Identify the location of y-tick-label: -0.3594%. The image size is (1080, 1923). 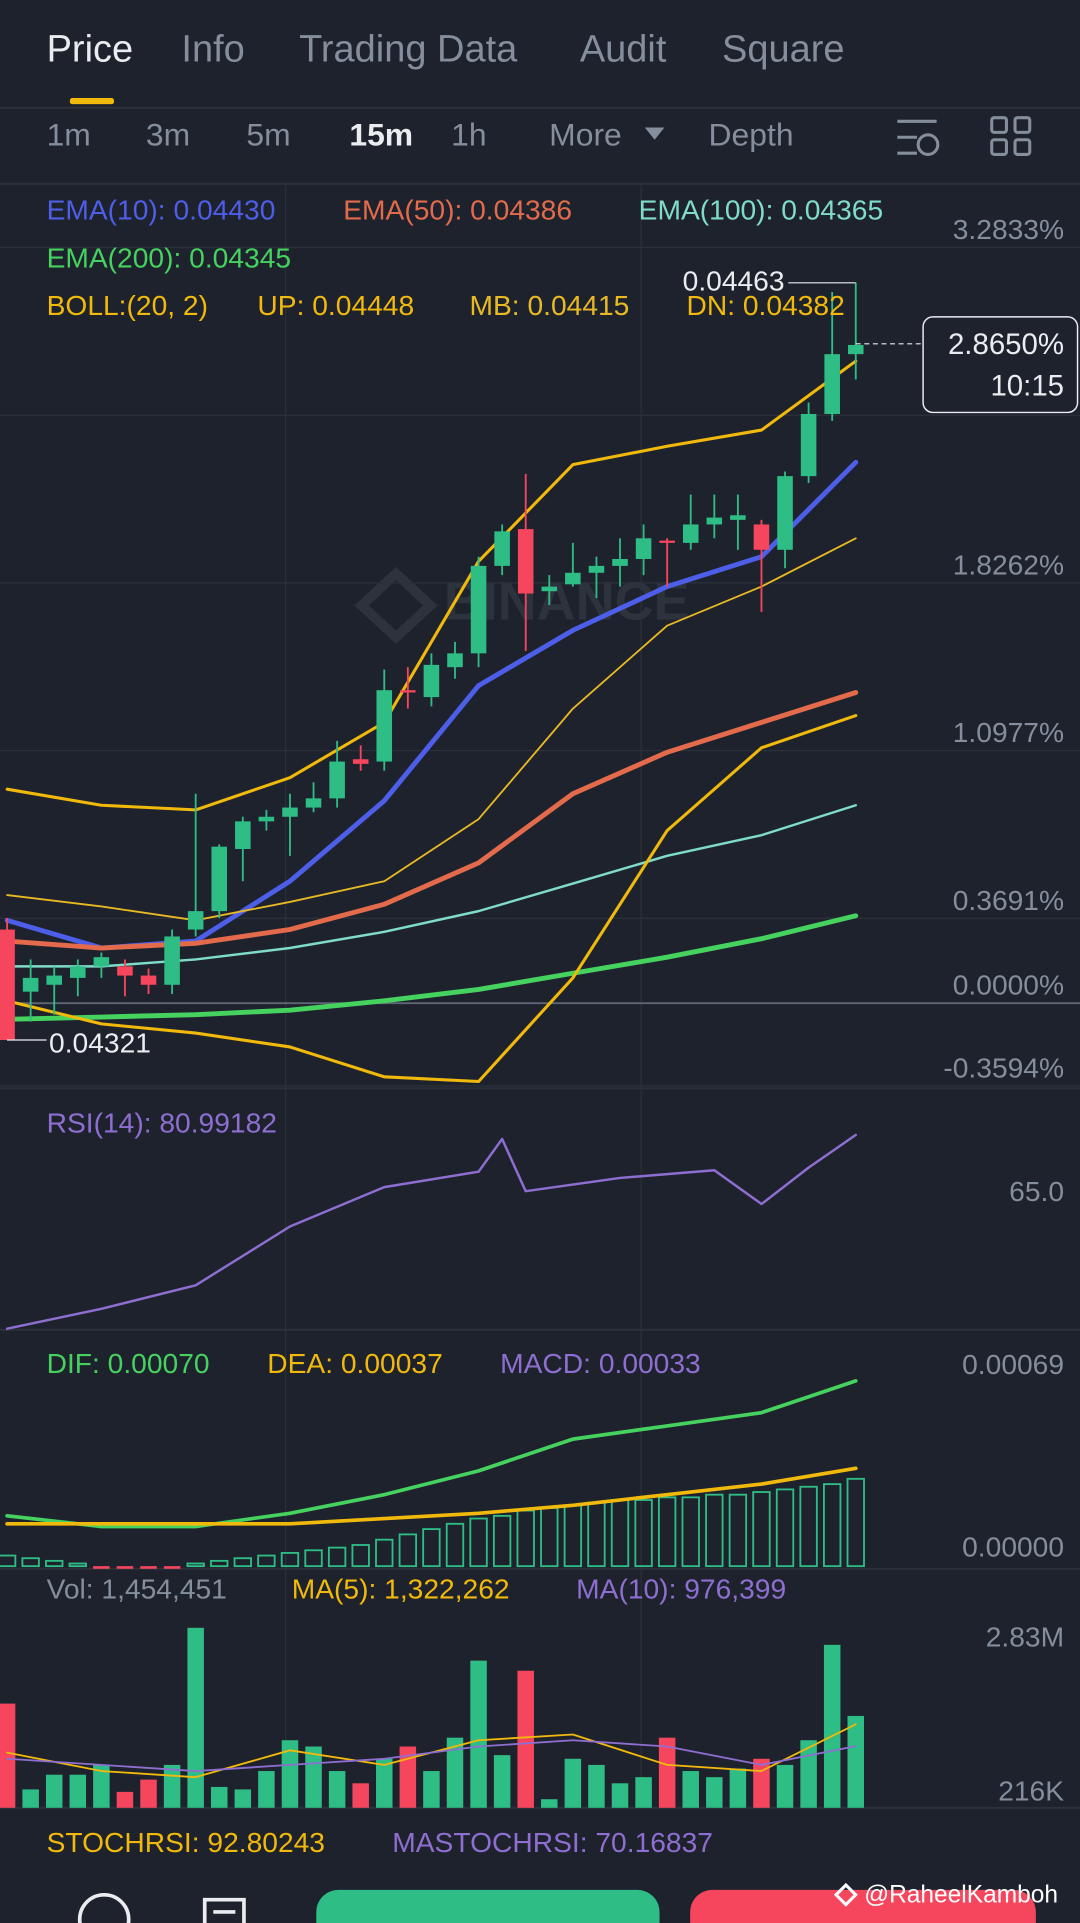
(1003, 1067).